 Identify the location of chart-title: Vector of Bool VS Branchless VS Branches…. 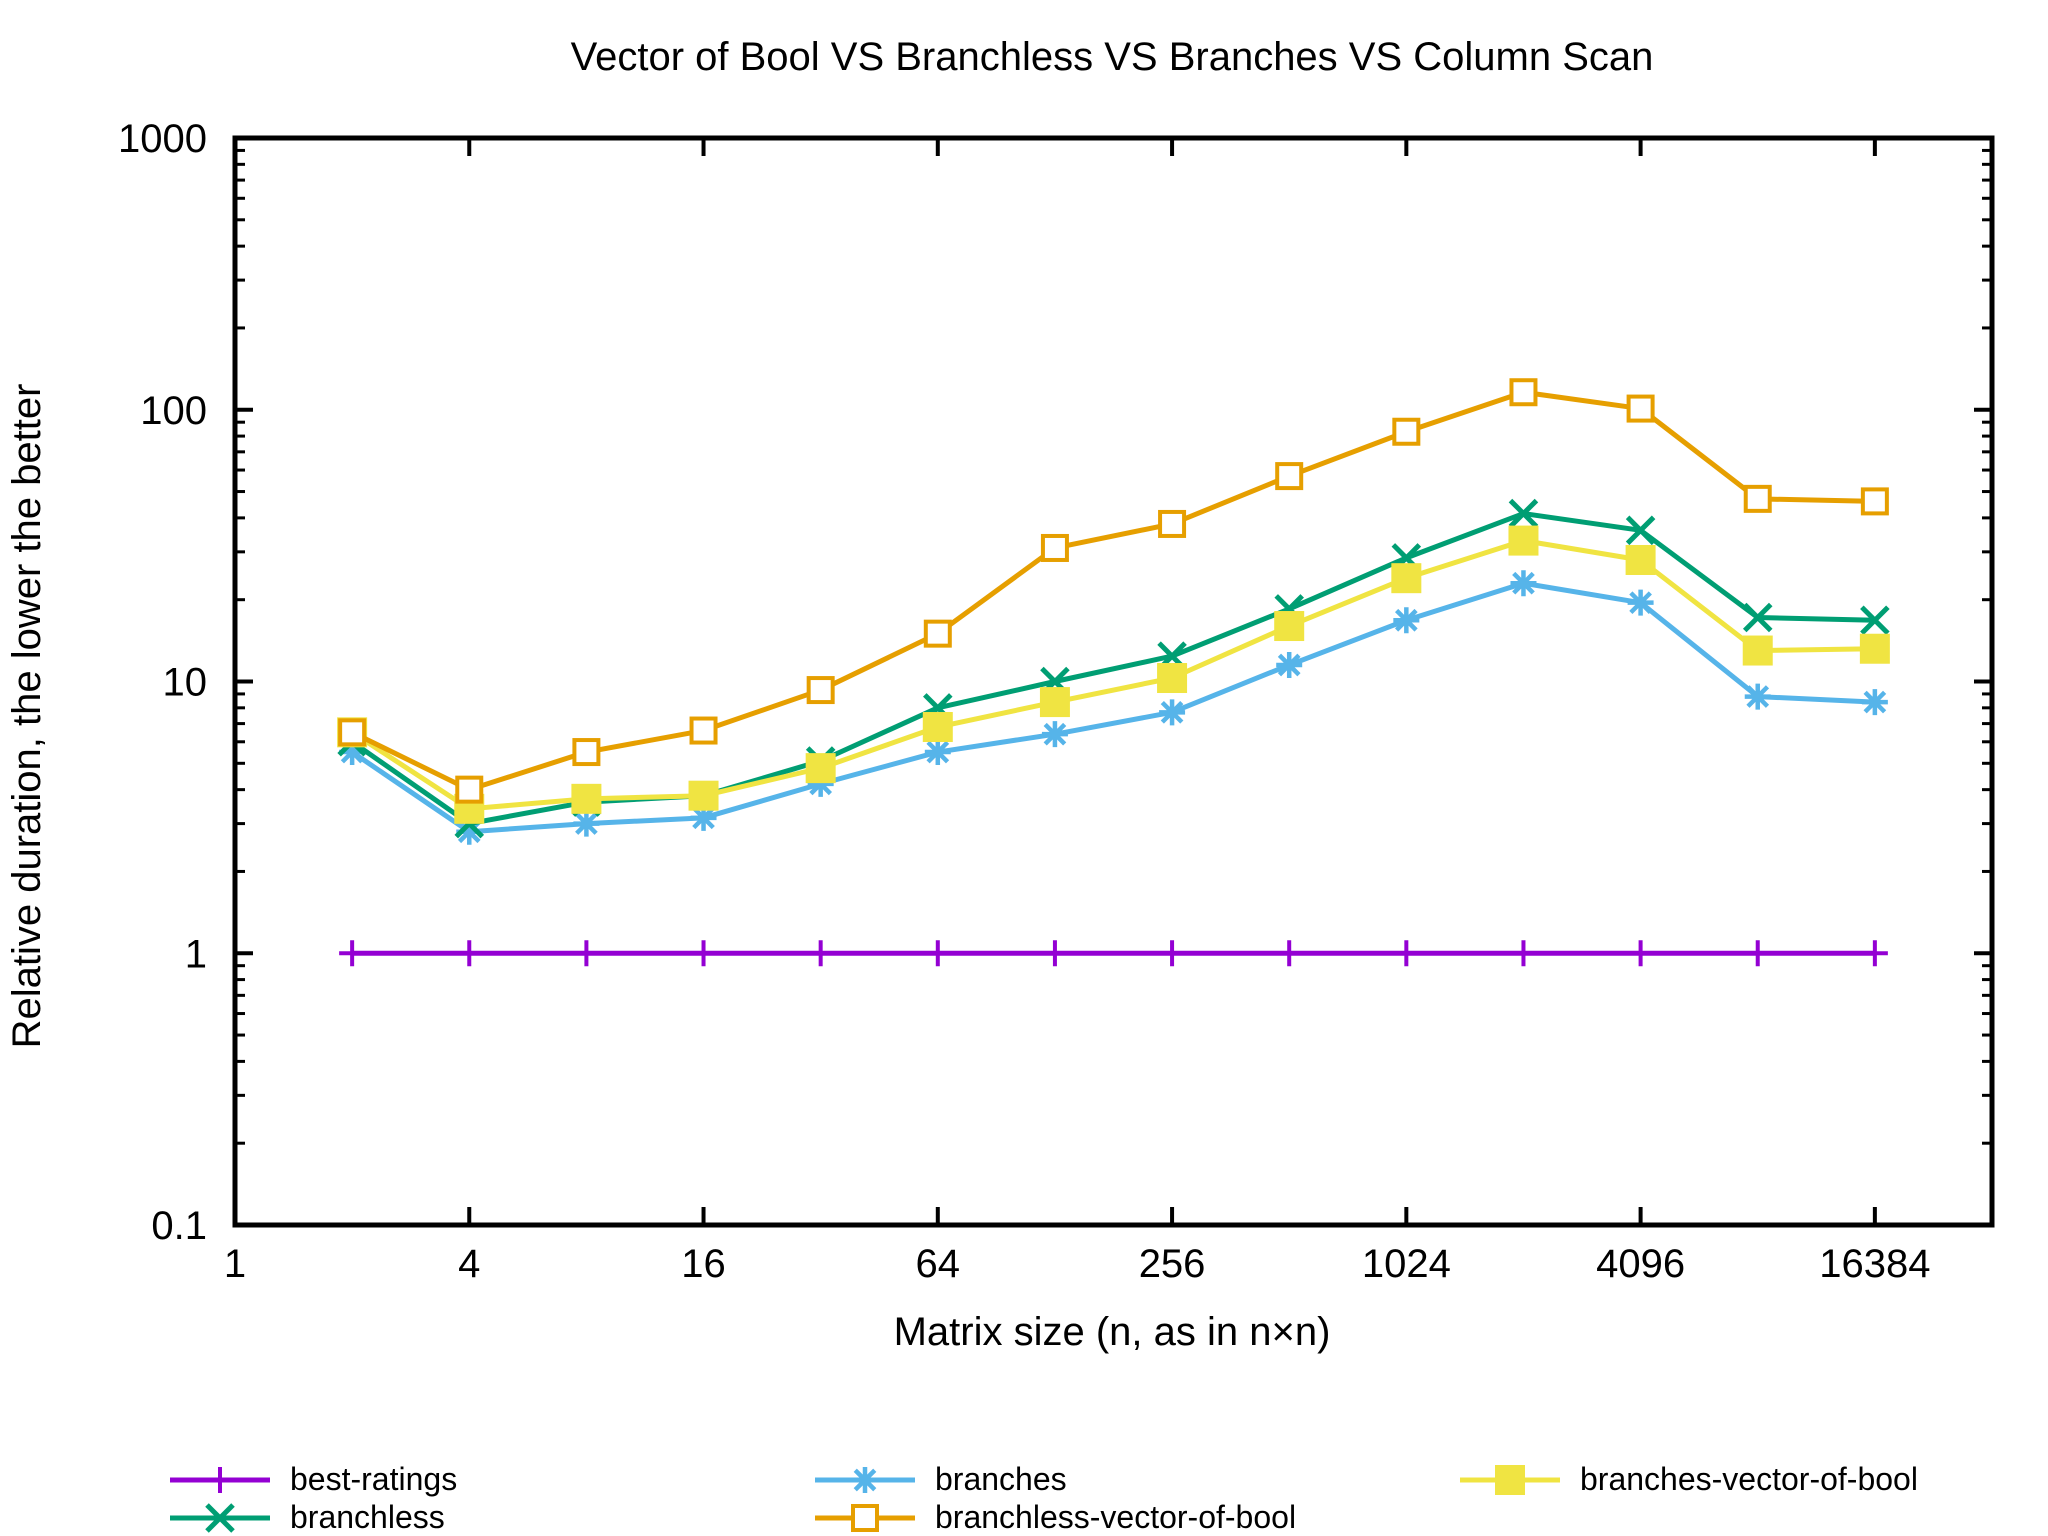
(1112, 57).